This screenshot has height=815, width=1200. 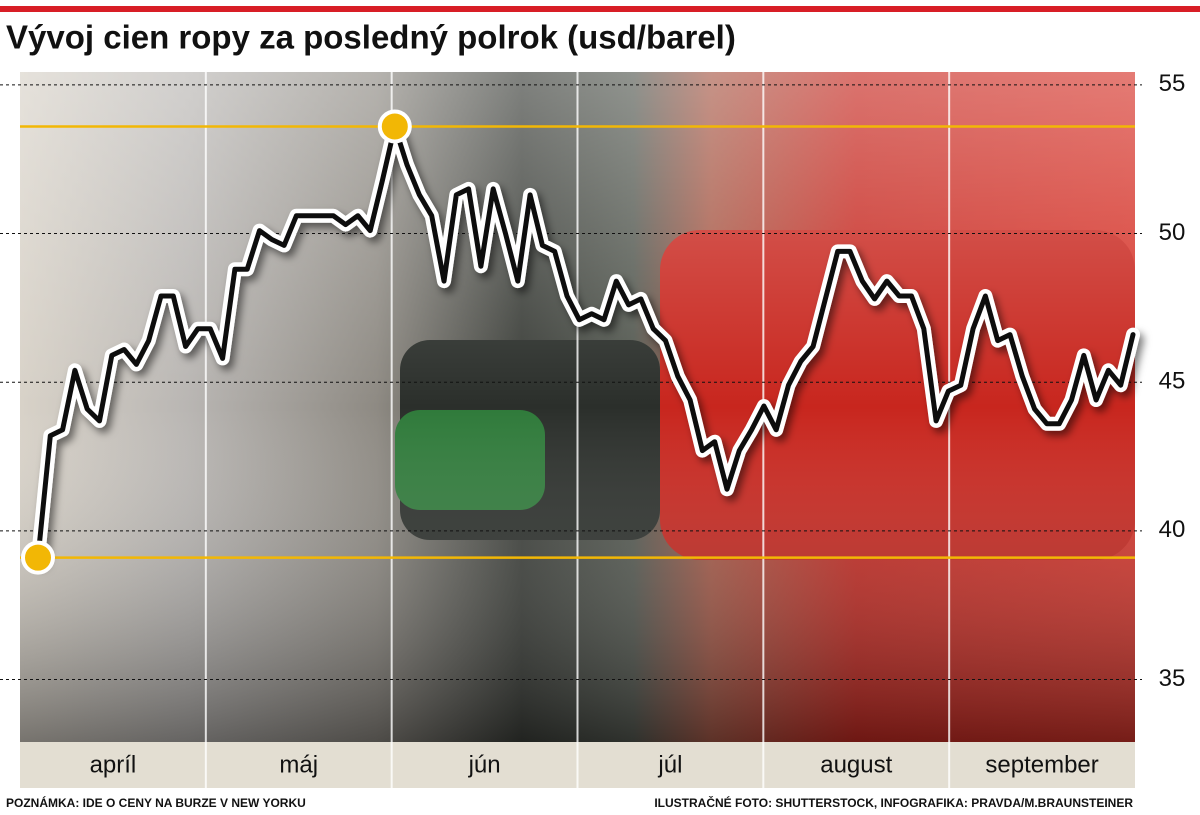 I want to click on y-tick-label: 45, so click(x=1172, y=381).